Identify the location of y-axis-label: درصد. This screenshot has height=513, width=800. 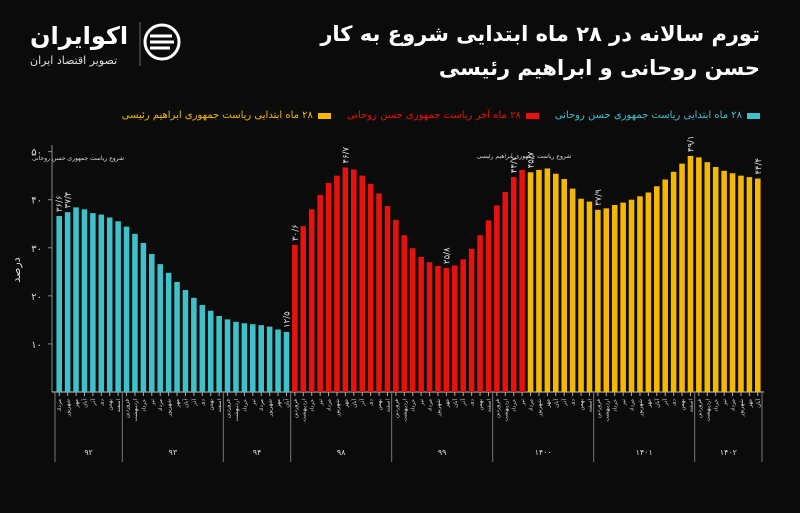
(16, 269).